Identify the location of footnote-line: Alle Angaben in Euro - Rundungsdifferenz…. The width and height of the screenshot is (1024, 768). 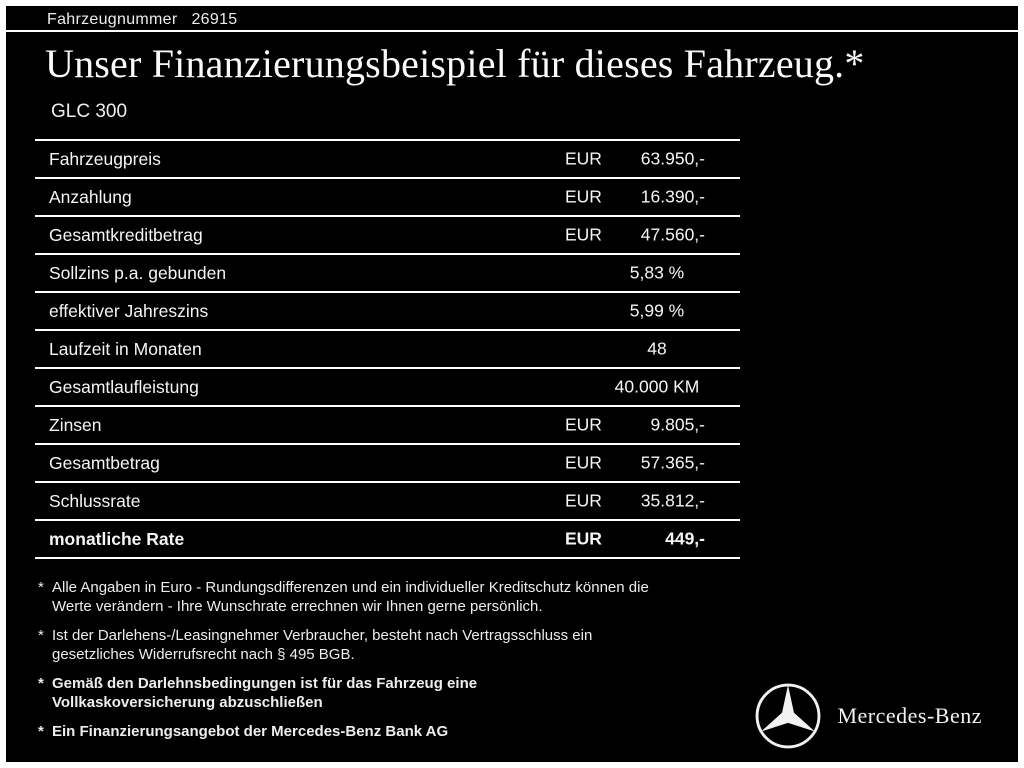
(350, 587).